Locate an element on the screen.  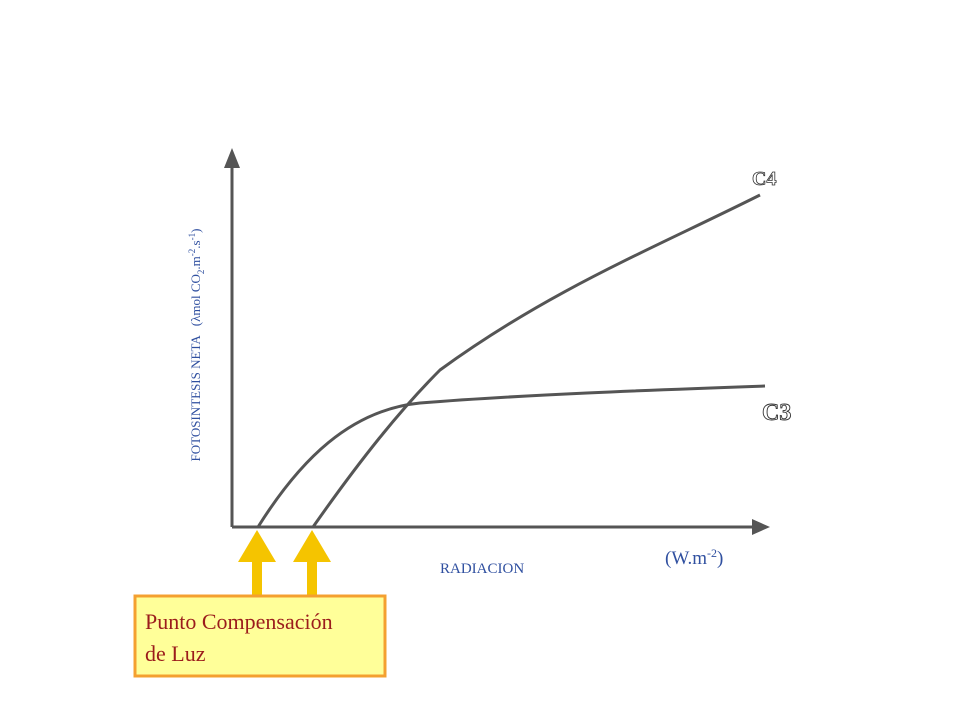
y-title-sup: -1 is located at coordinates (192, 237).